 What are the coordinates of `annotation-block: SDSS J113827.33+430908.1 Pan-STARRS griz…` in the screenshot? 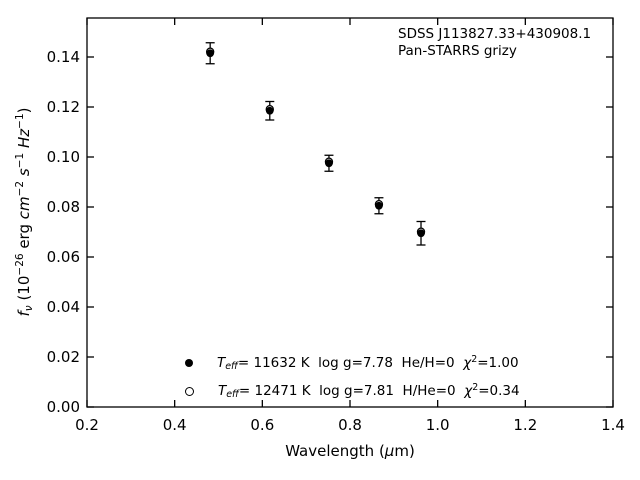 It's located at (494, 42).